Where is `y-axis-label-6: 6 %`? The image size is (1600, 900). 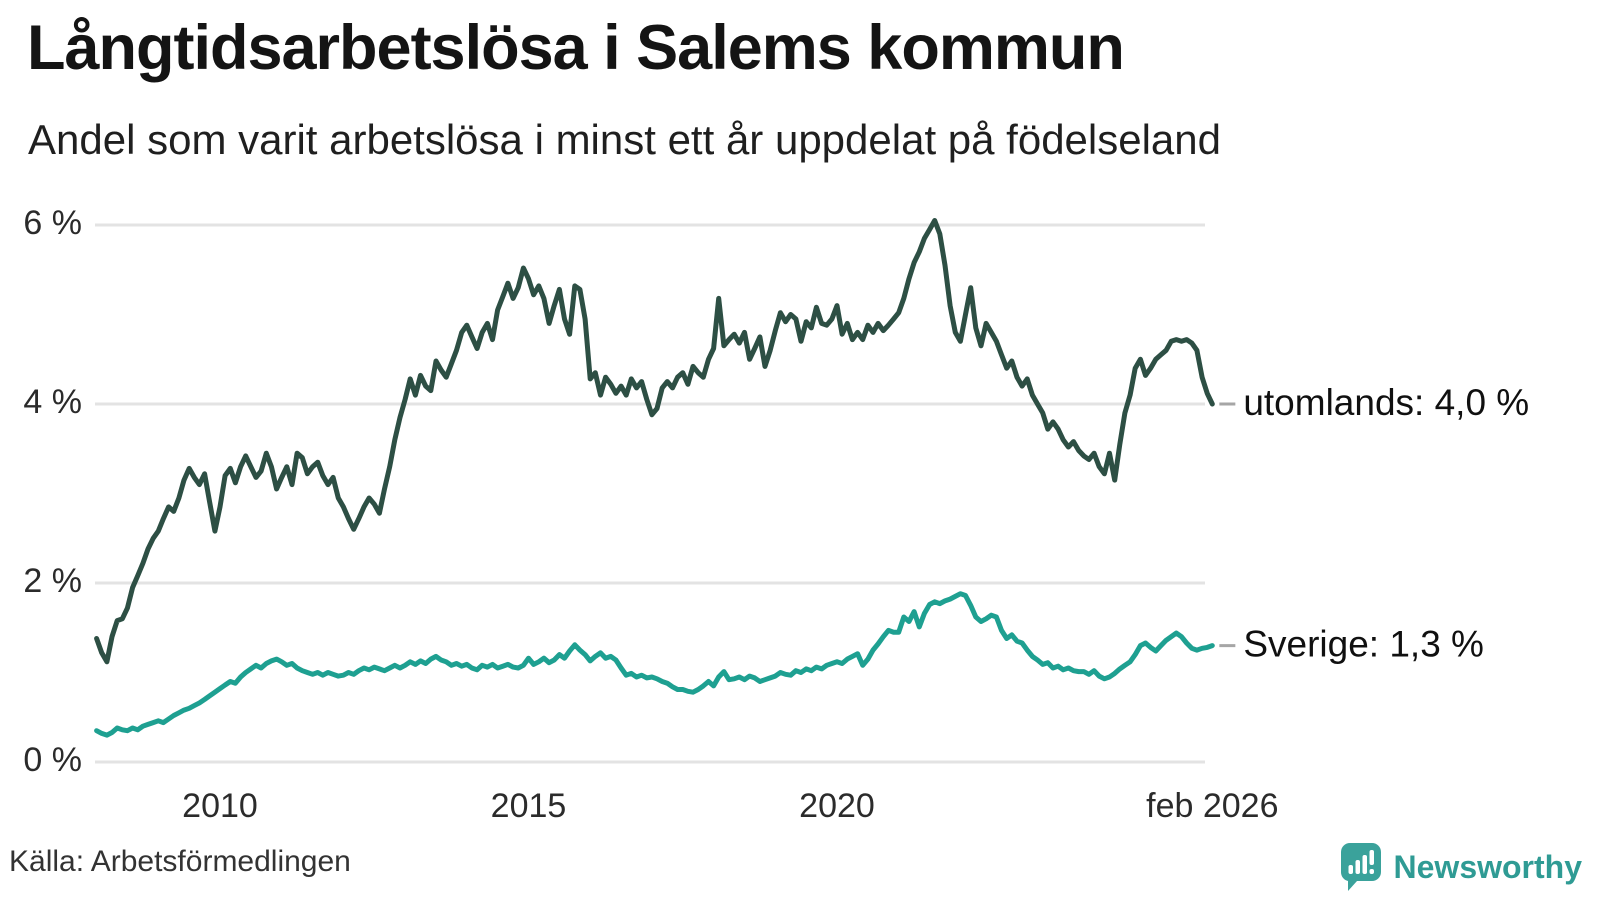 y-axis-label-6: 6 % is located at coordinates (52, 223).